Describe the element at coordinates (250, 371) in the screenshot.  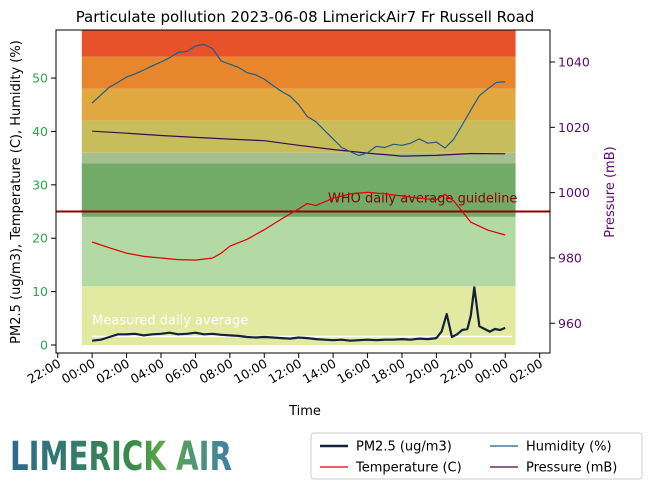
I see `x-tick-label: 10:00` at that location.